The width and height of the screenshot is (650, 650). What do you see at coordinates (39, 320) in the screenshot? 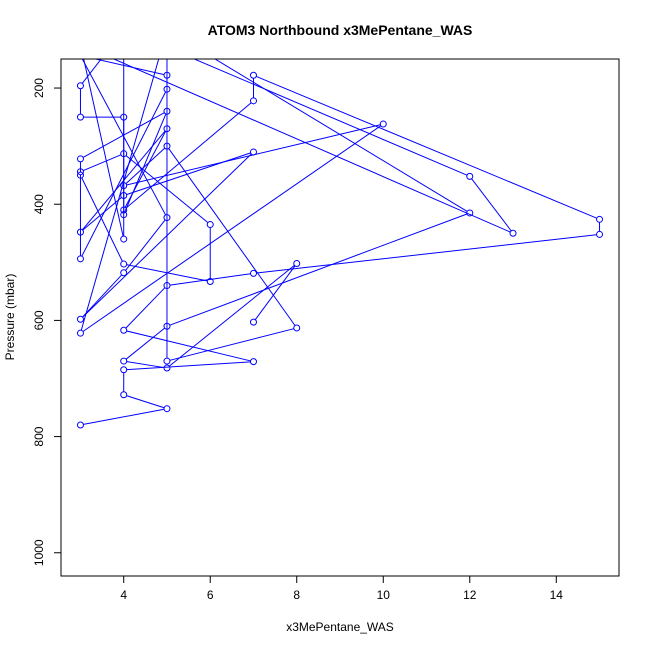
I see `y-tick-label: 600` at bounding box center [39, 320].